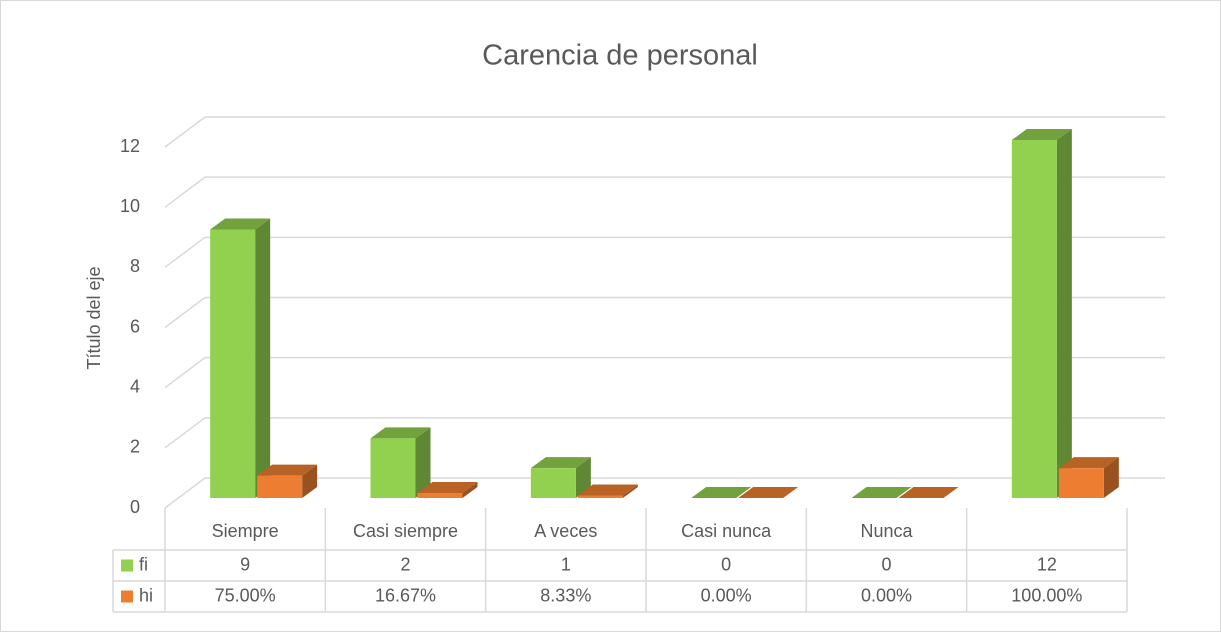 The height and width of the screenshot is (632, 1221). What do you see at coordinates (135, 386) in the screenshot?
I see `y-tick-label: 4` at bounding box center [135, 386].